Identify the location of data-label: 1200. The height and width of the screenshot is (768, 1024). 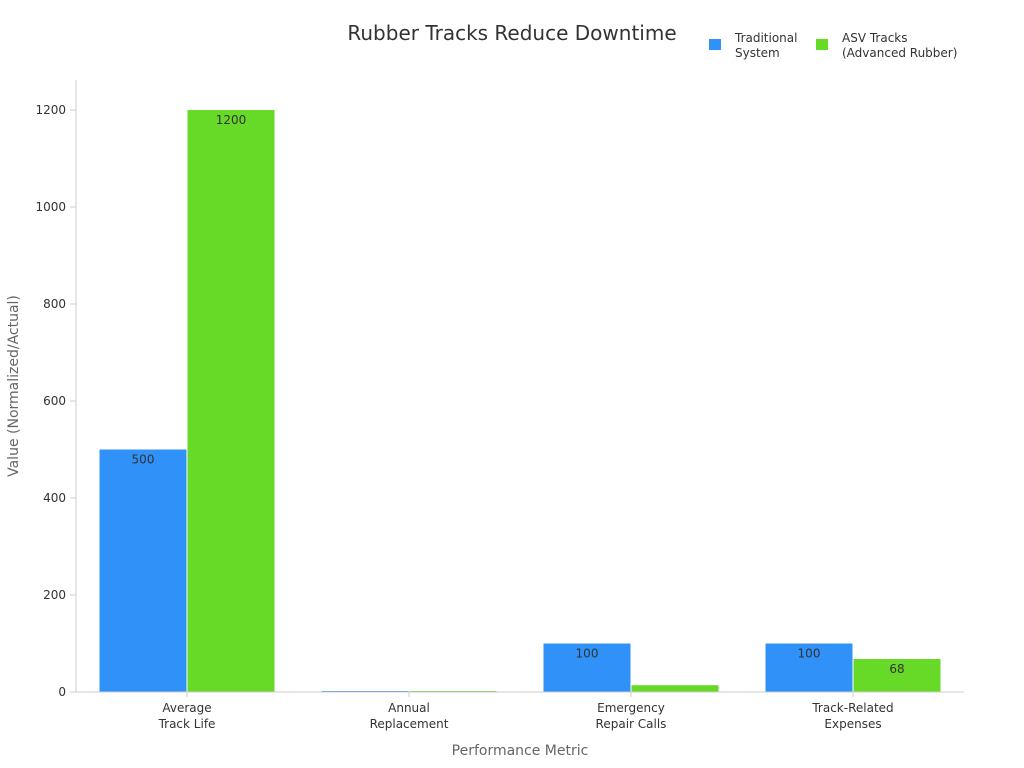
(231, 120).